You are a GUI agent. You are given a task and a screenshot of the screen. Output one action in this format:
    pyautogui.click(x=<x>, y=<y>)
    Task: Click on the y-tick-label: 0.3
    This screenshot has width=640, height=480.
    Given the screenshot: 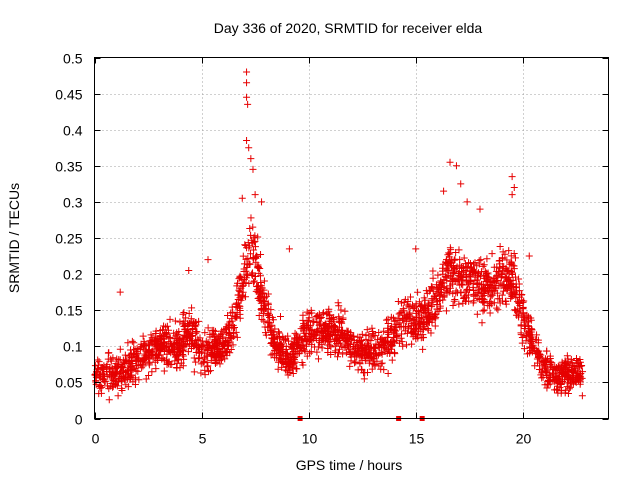 What is the action you would take?
    pyautogui.click(x=73, y=203)
    